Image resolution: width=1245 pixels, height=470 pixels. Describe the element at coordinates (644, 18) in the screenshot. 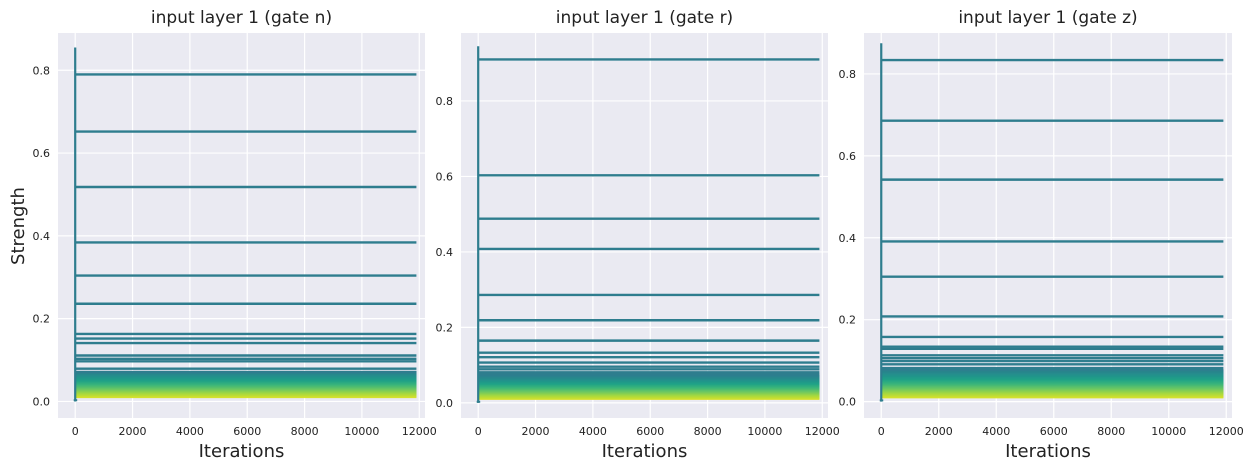

I see `chart-title: input layer 1 (gate r)` at that location.